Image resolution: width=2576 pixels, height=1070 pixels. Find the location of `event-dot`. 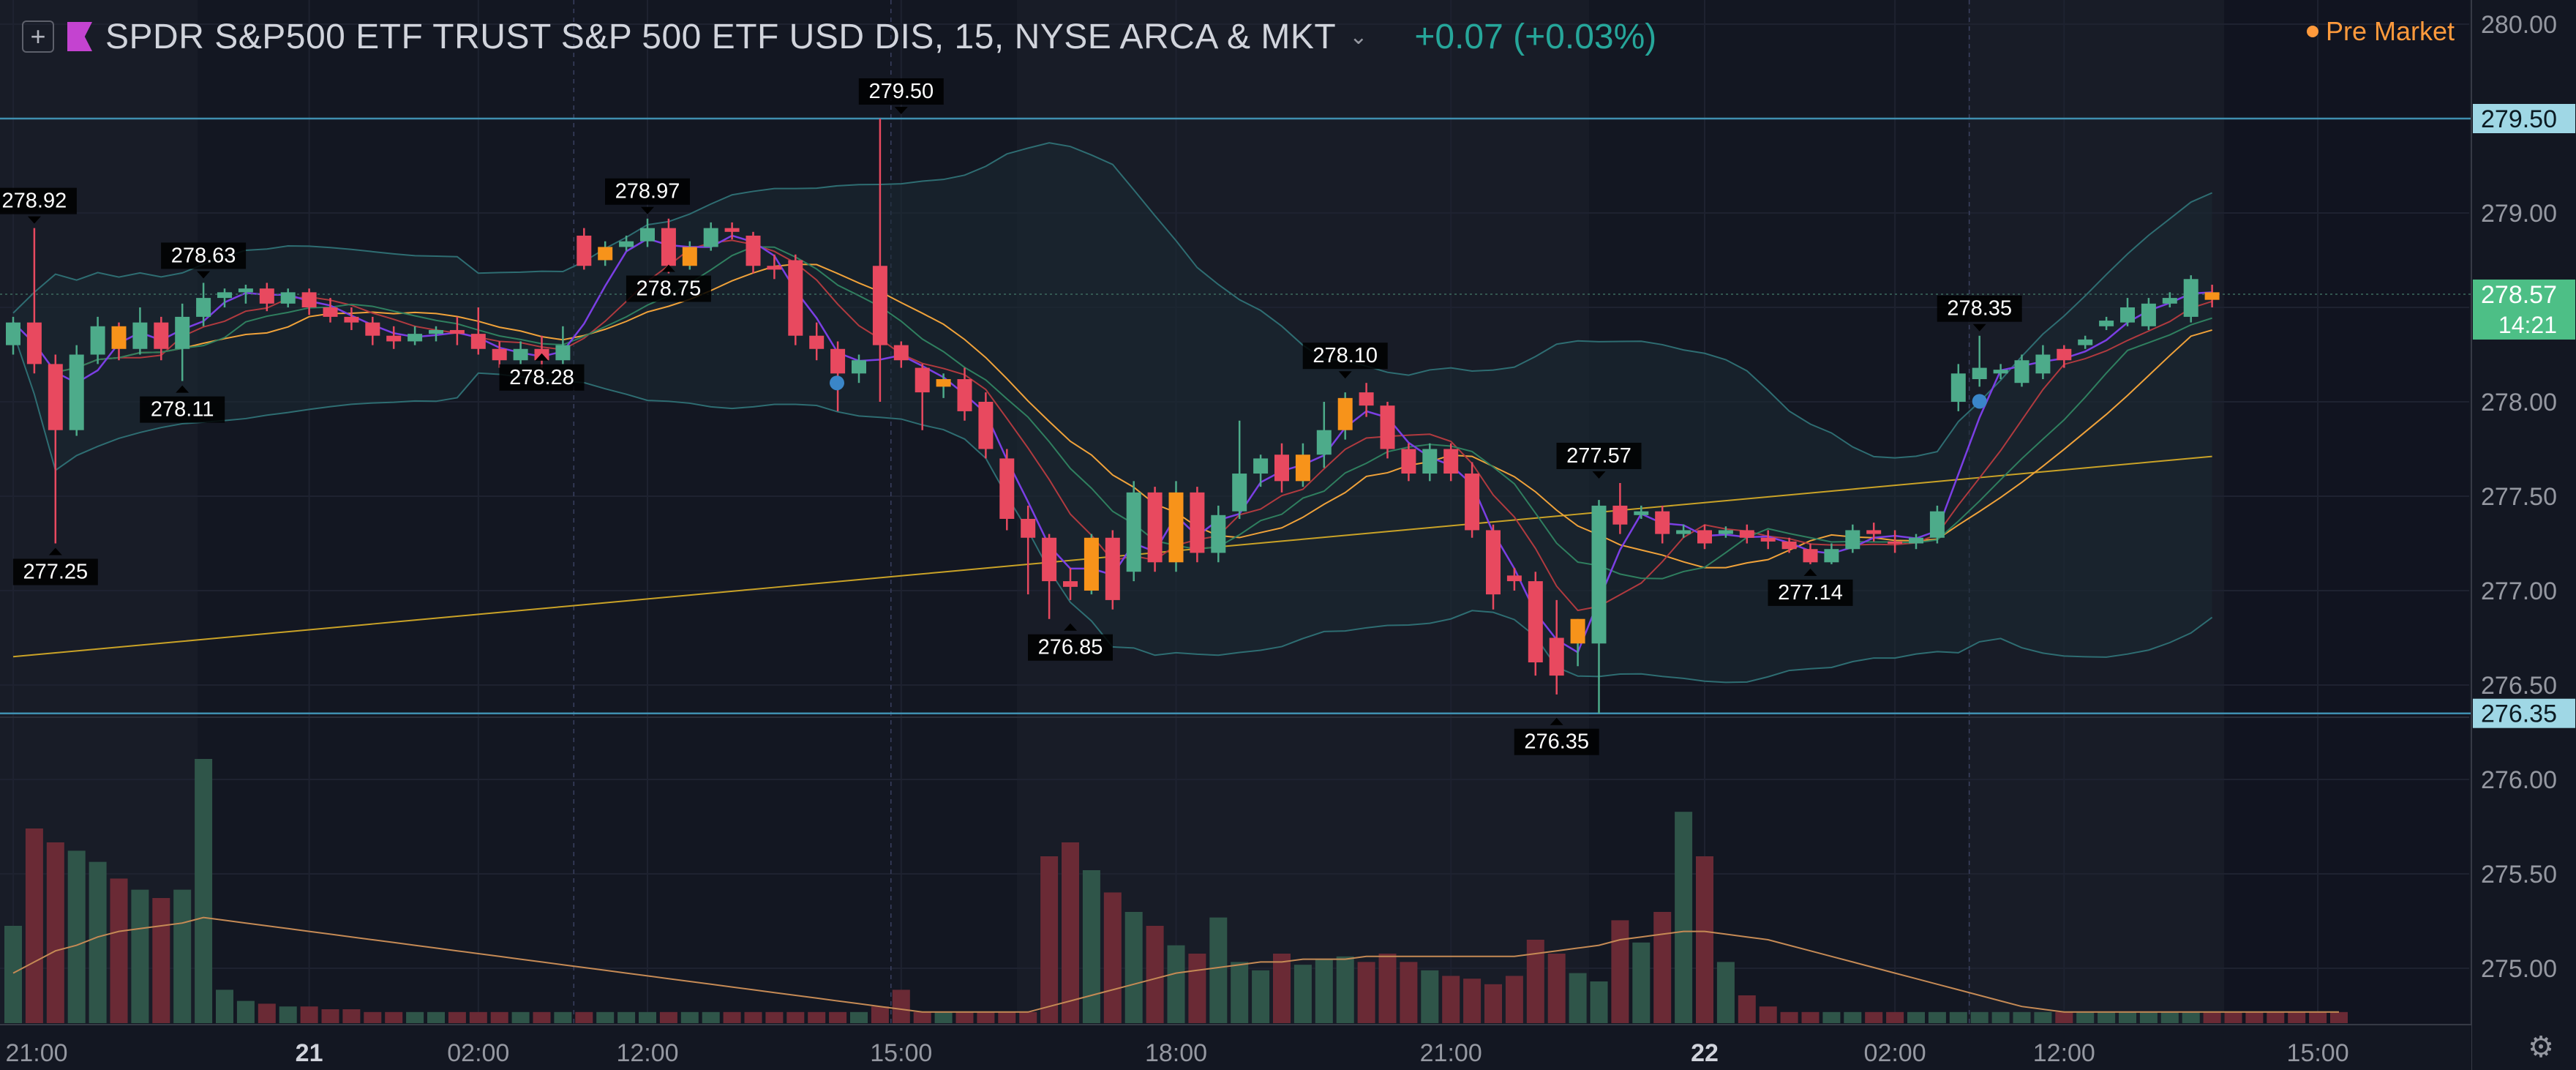

event-dot is located at coordinates (837, 383).